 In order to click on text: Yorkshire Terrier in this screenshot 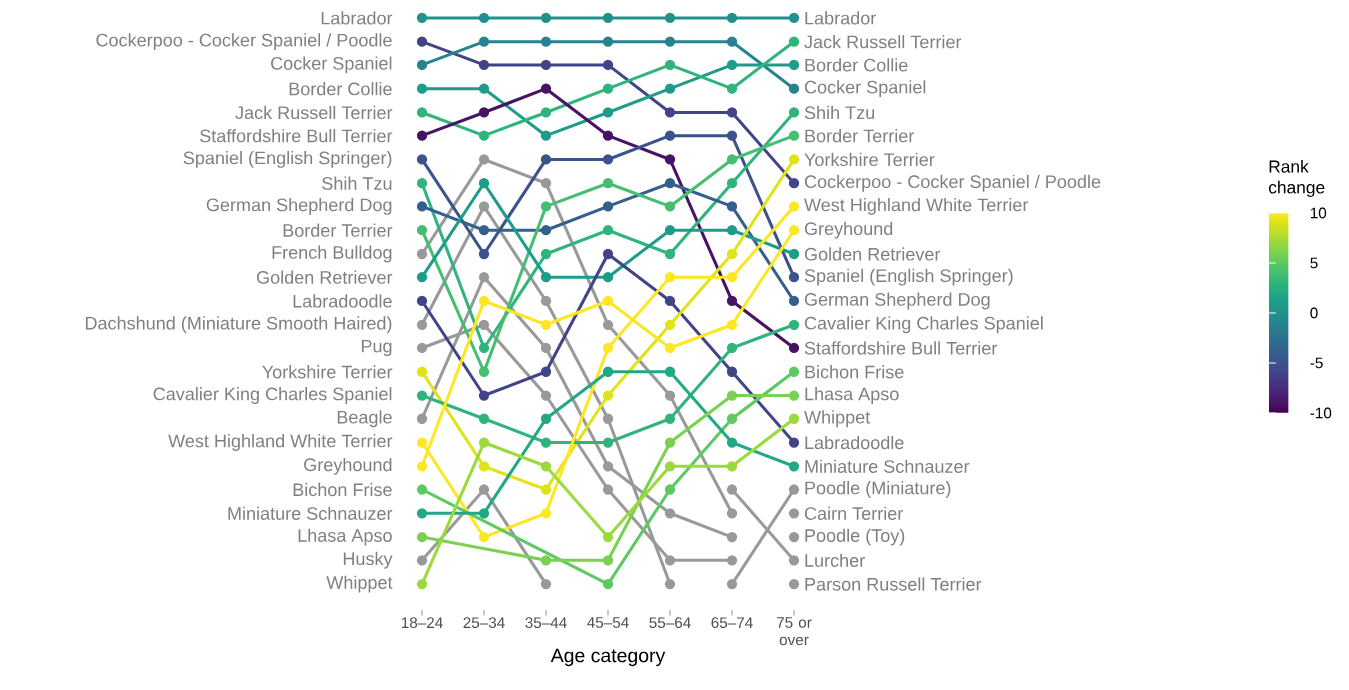, I will do `click(327, 372)`.